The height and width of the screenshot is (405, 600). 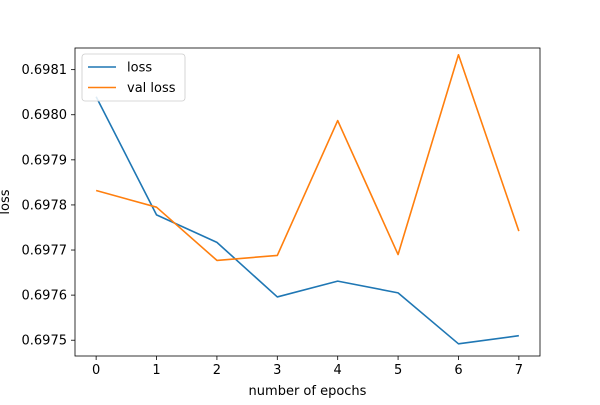 What do you see at coordinates (458, 370) in the screenshot?
I see `x-tick-label: 6` at bounding box center [458, 370].